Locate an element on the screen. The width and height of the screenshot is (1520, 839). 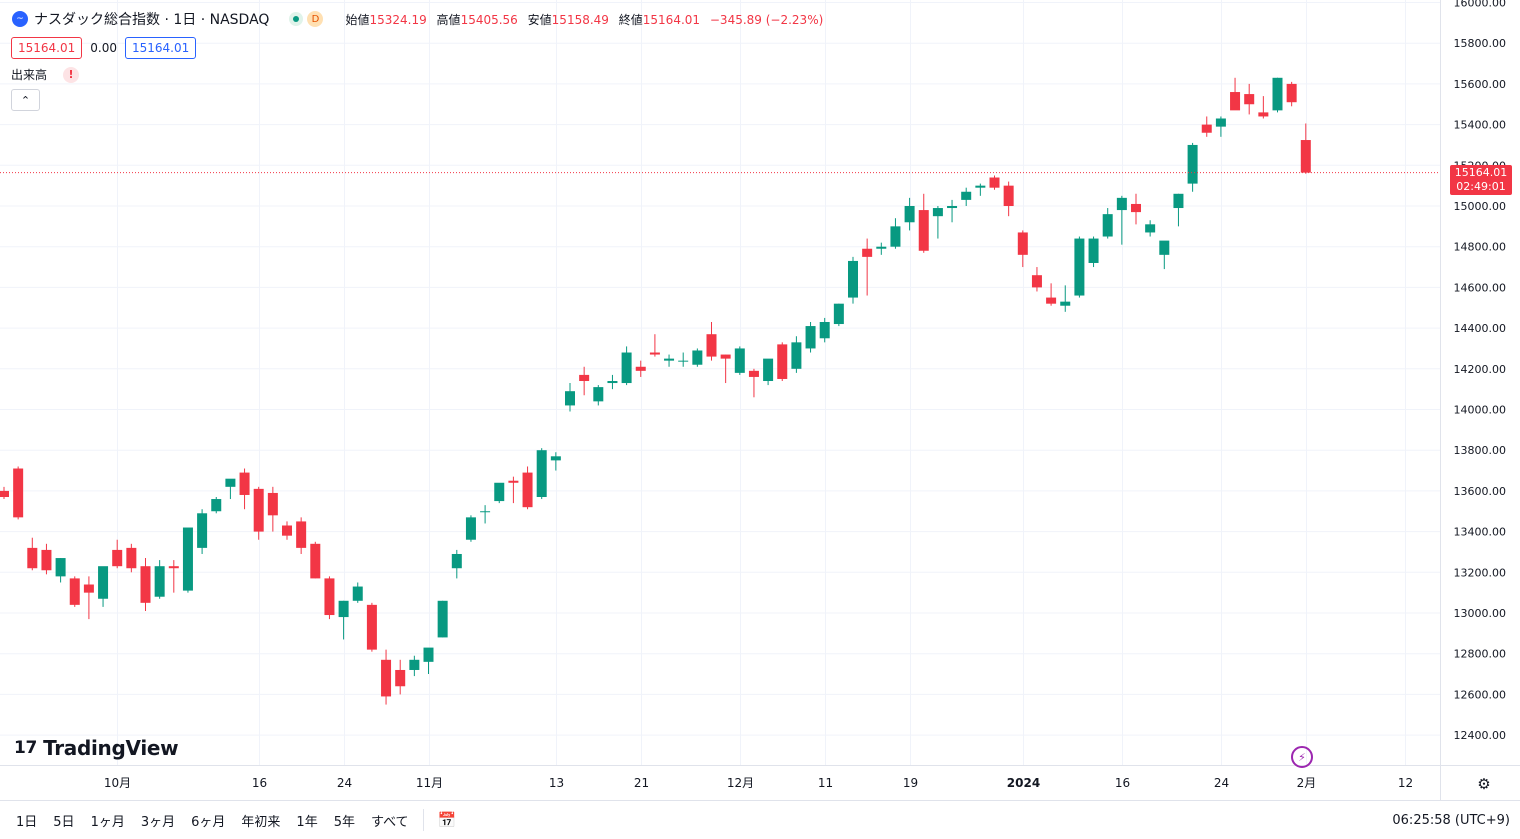
symbol-logo-icon: ~ is located at coordinates (20, 19).